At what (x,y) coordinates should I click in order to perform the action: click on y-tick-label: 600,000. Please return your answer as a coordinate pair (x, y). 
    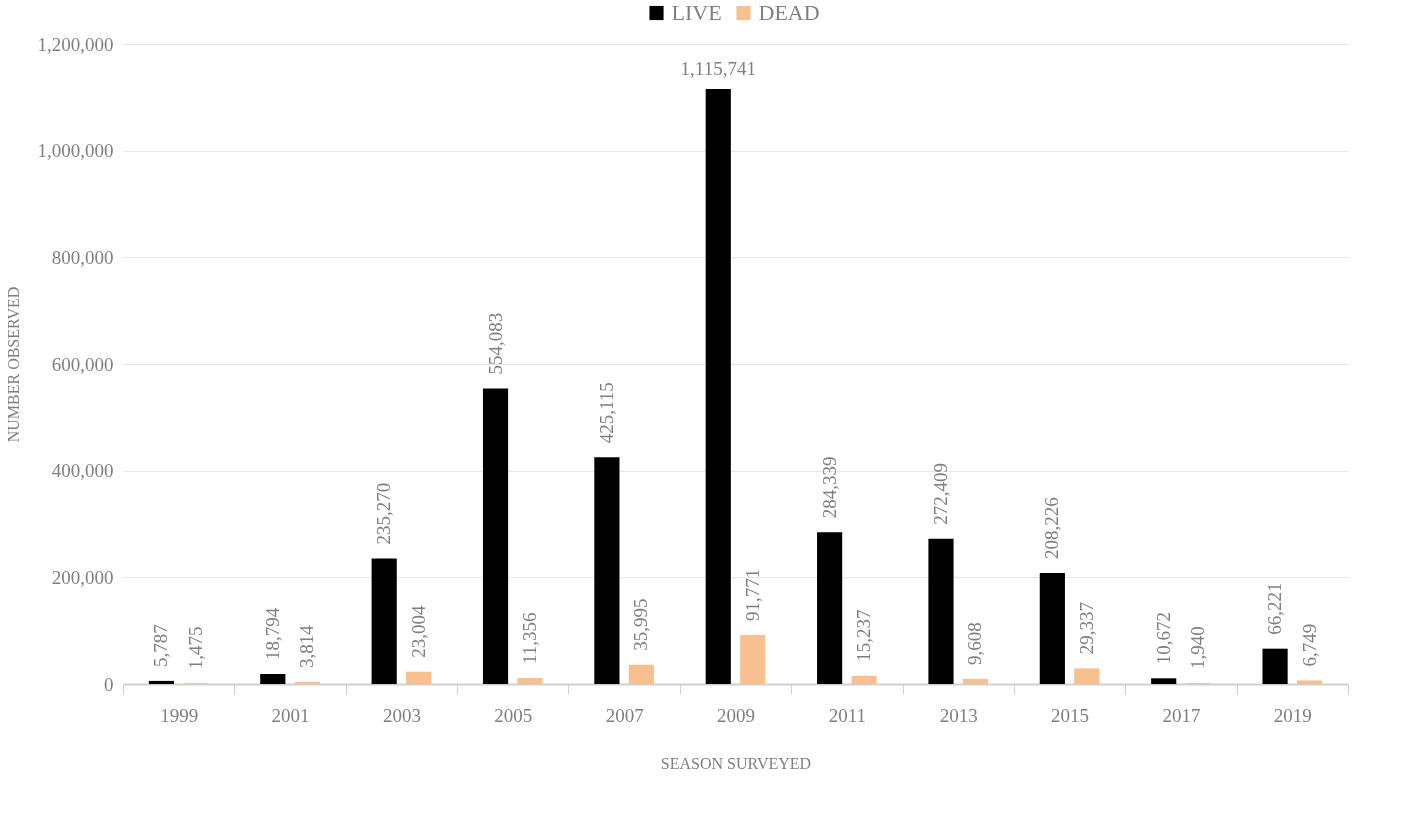
    Looking at the image, I should click on (82, 364).